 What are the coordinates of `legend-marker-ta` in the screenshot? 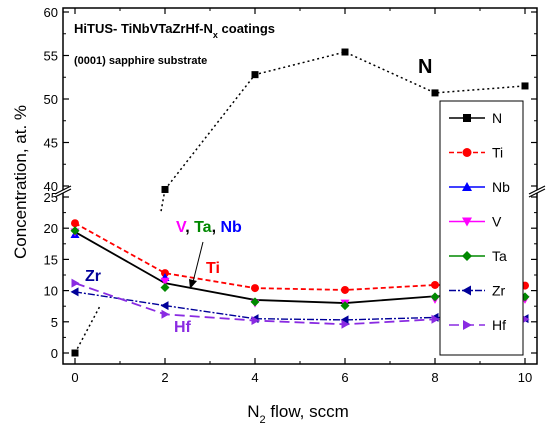 It's located at (467, 256).